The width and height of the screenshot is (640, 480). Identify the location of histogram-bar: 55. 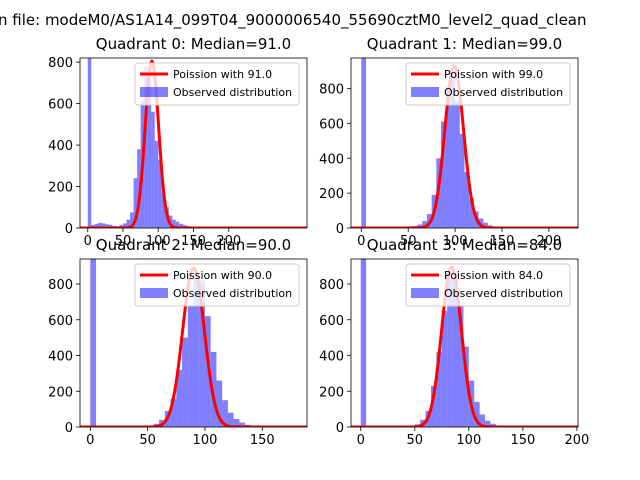
(481, 223).